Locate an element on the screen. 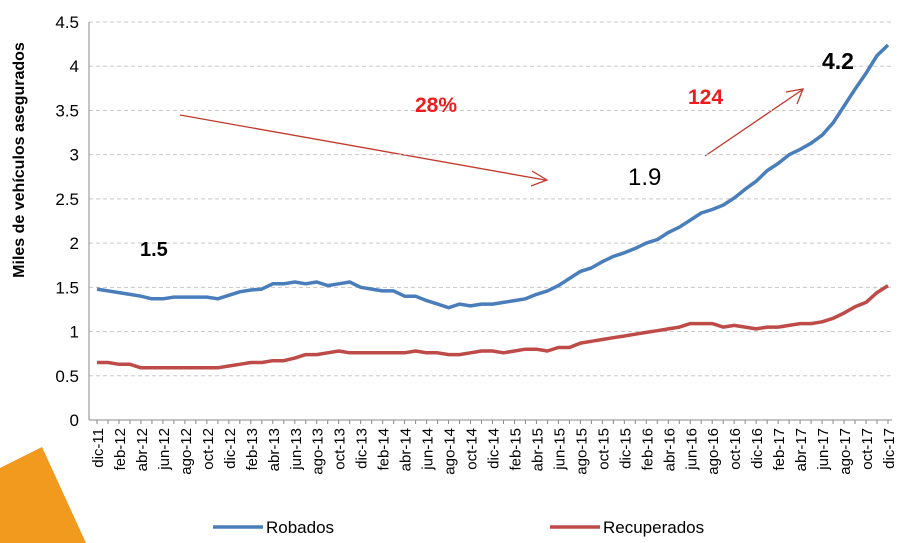 Image resolution: width=897 pixels, height=543 pixels. x-tick-label: ago-17 is located at coordinates (845, 451).